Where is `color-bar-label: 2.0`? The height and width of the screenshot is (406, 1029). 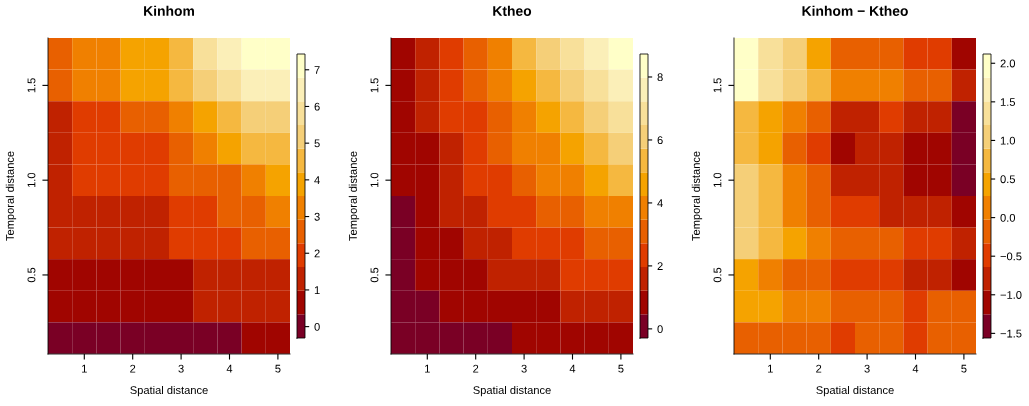
color-bar-label: 2.0 is located at coordinates (1008, 63).